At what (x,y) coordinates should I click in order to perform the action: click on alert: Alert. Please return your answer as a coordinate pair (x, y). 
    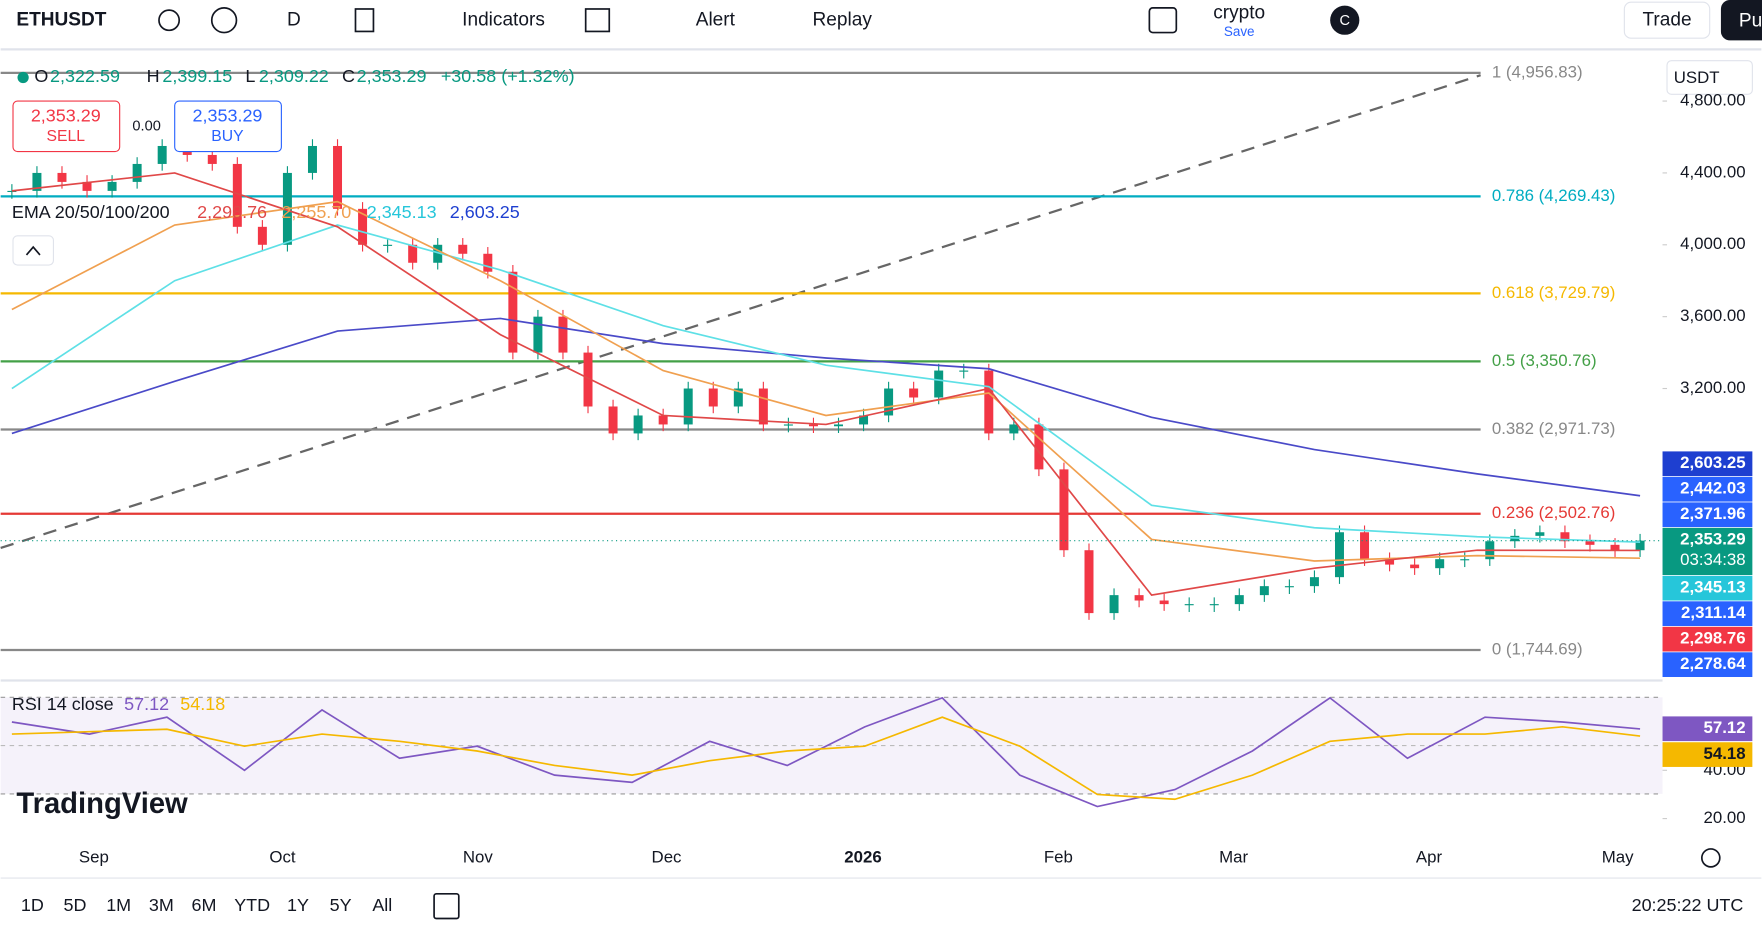
    Looking at the image, I should click on (716, 19).